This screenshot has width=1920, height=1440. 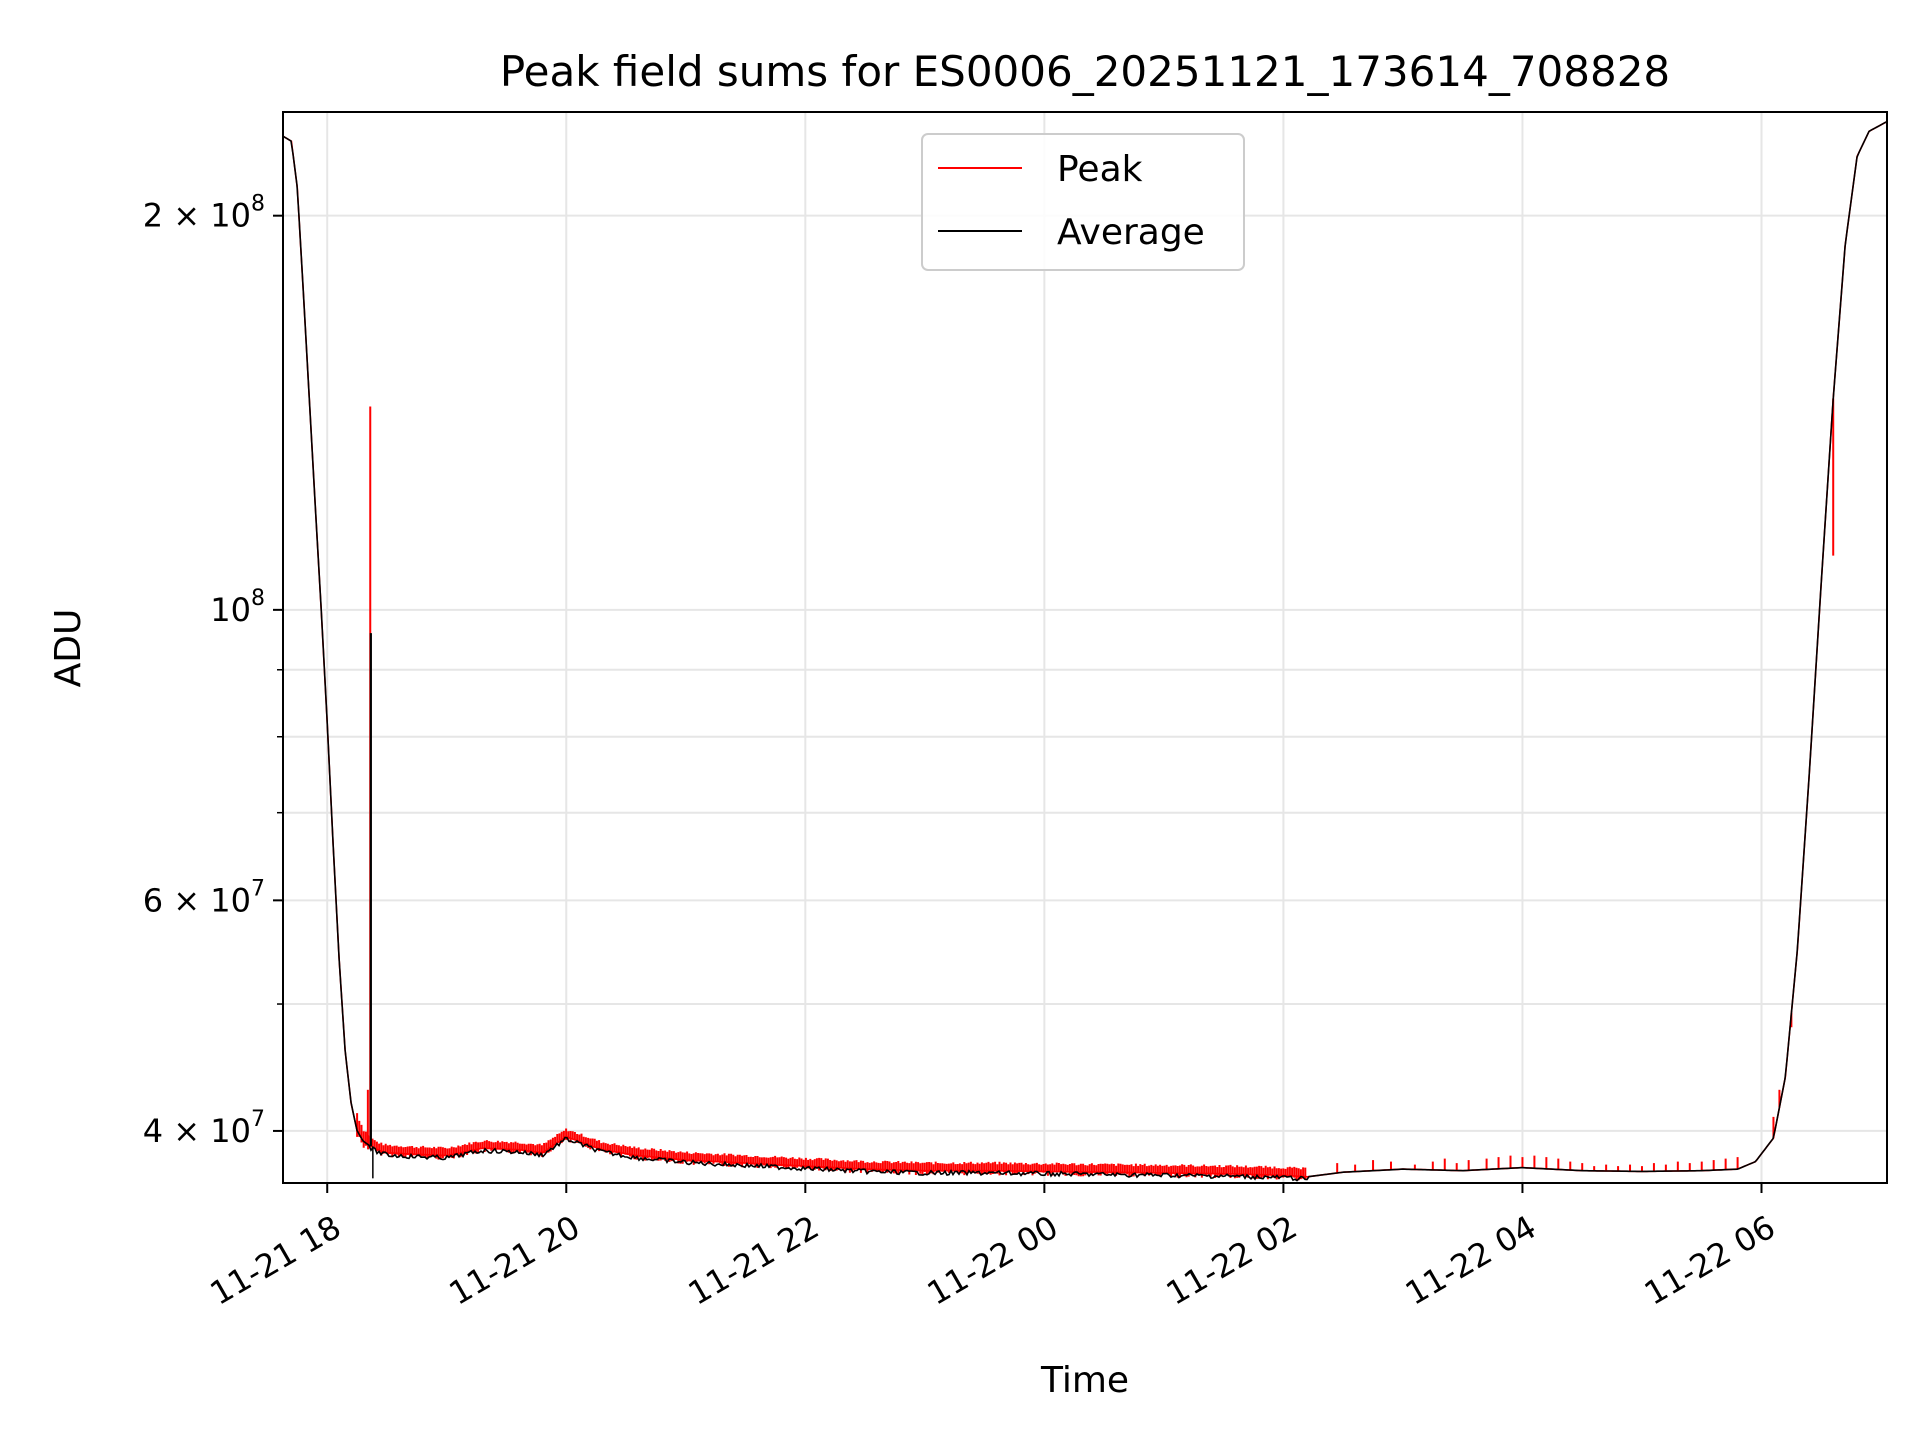 I want to click on legend-peak-label: Peak, so click(x=1100, y=169).